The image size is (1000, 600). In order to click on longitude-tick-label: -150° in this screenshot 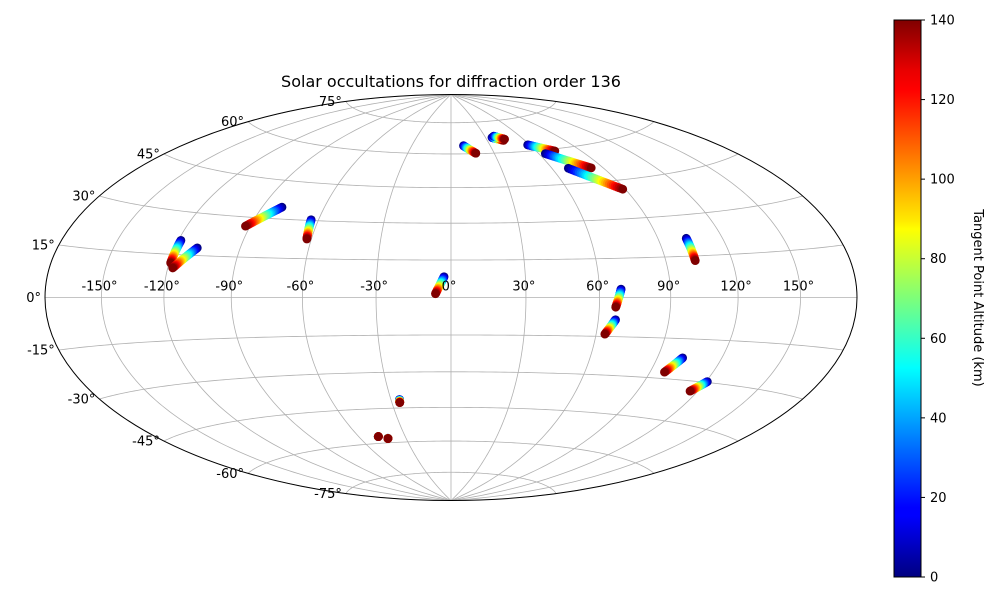, I will do `click(99, 287)`.